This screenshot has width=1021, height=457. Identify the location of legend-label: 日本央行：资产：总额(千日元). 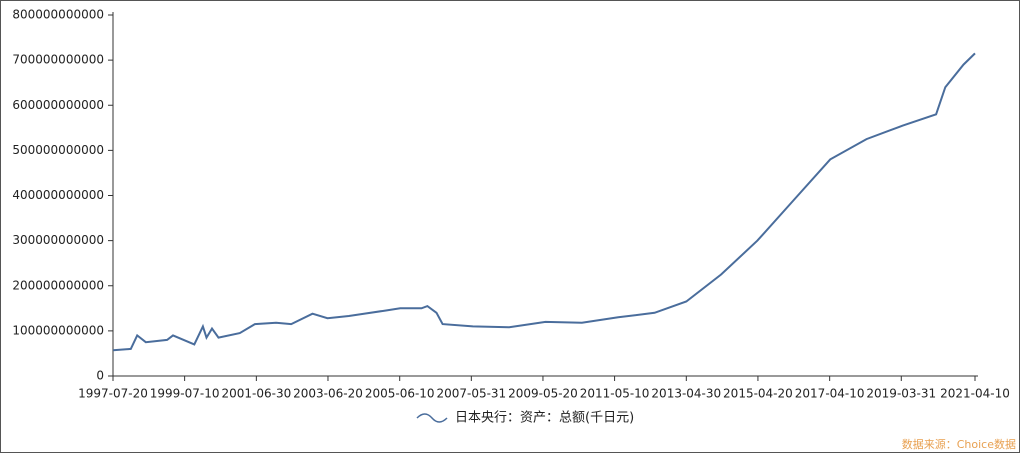
(544, 418).